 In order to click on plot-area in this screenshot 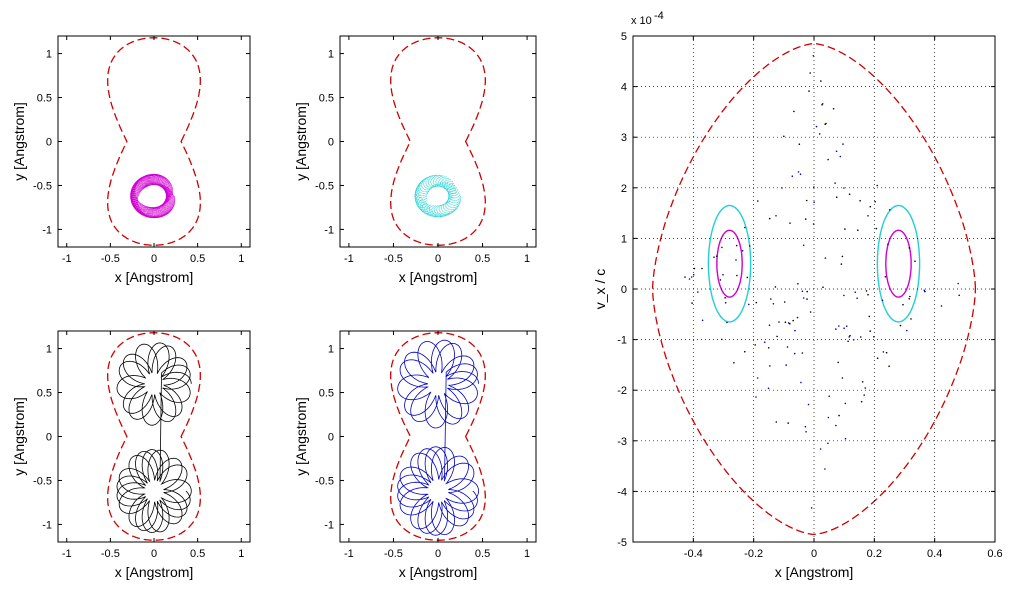, I will do `click(438, 436)`.